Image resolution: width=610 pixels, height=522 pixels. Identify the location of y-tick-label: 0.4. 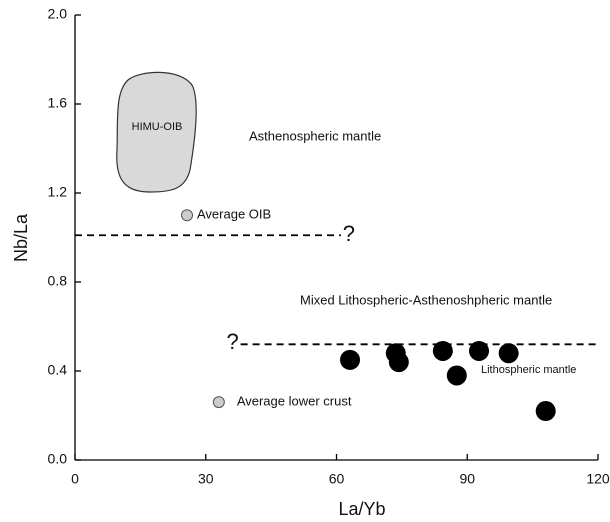
(58, 370).